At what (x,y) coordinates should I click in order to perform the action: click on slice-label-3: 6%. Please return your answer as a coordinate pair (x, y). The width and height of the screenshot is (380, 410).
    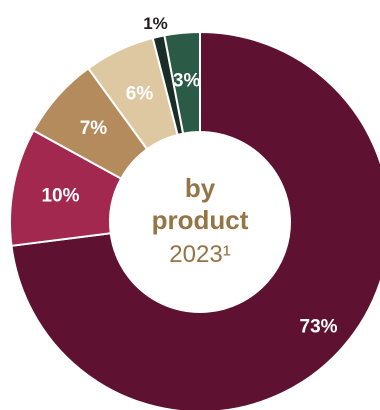
    Looking at the image, I should click on (140, 94).